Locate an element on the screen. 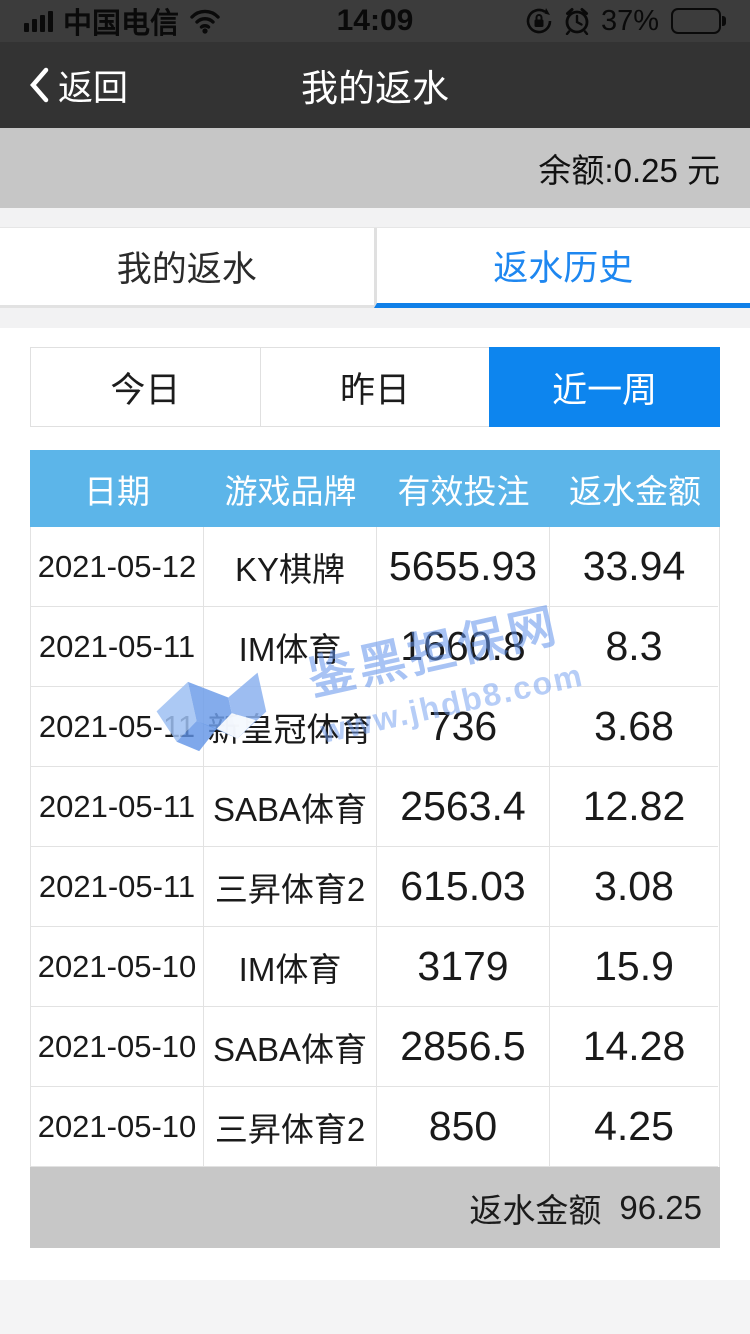  navigation-bar: 返回 我的返水 is located at coordinates (375, 85).